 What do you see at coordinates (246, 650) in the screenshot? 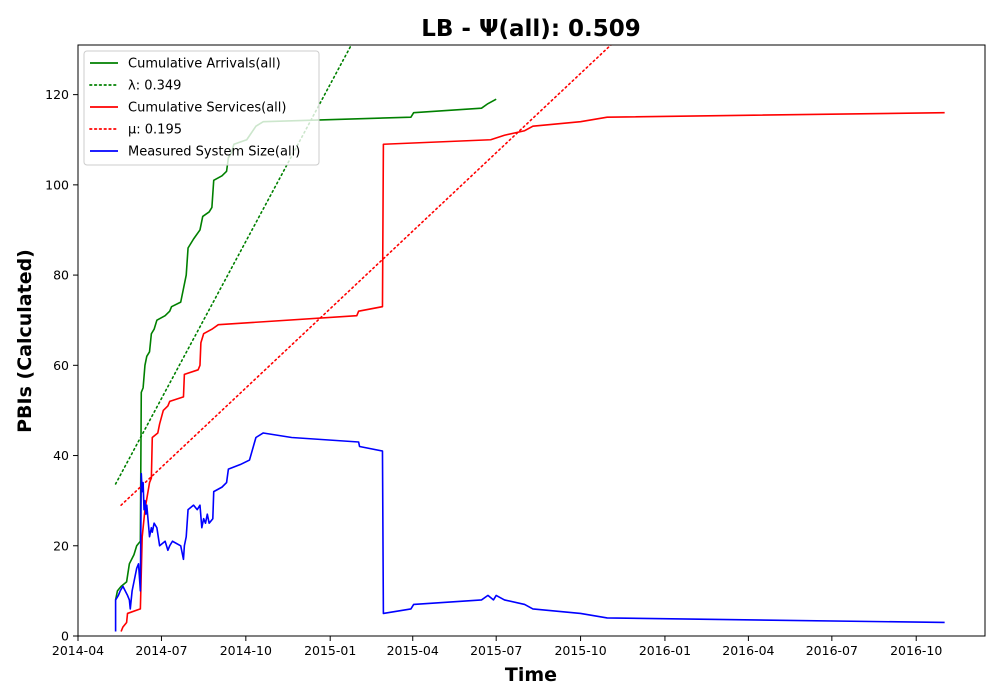
I see `x-tick-label: 2014-10` at bounding box center [246, 650].